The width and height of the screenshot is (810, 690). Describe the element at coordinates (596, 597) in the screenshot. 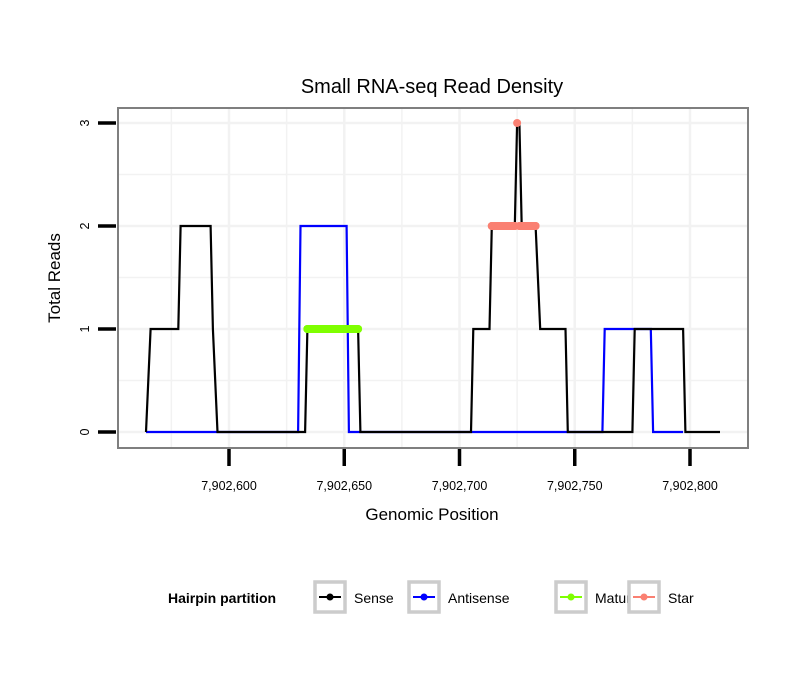

I see `legend-item-mature: Mature` at that location.